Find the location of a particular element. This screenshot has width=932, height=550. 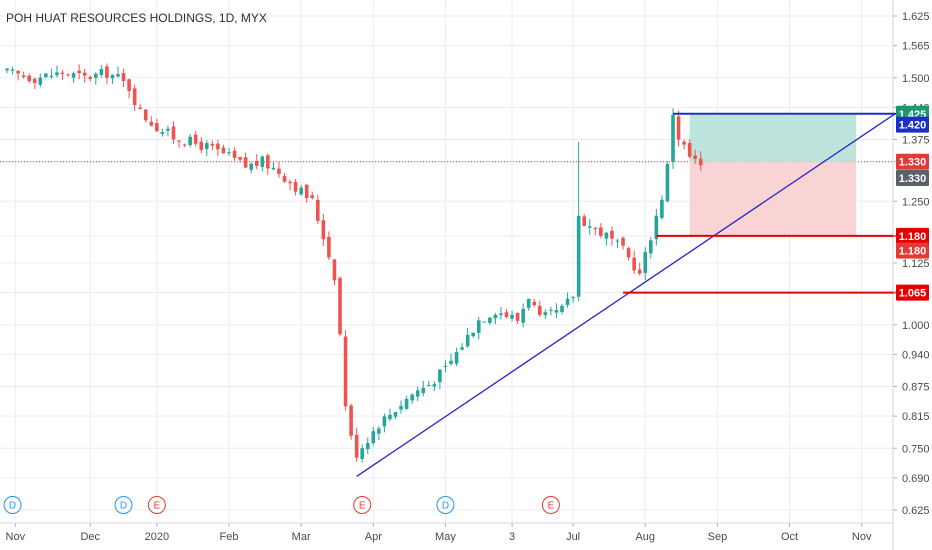

price-tag is located at coordinates (912, 235).